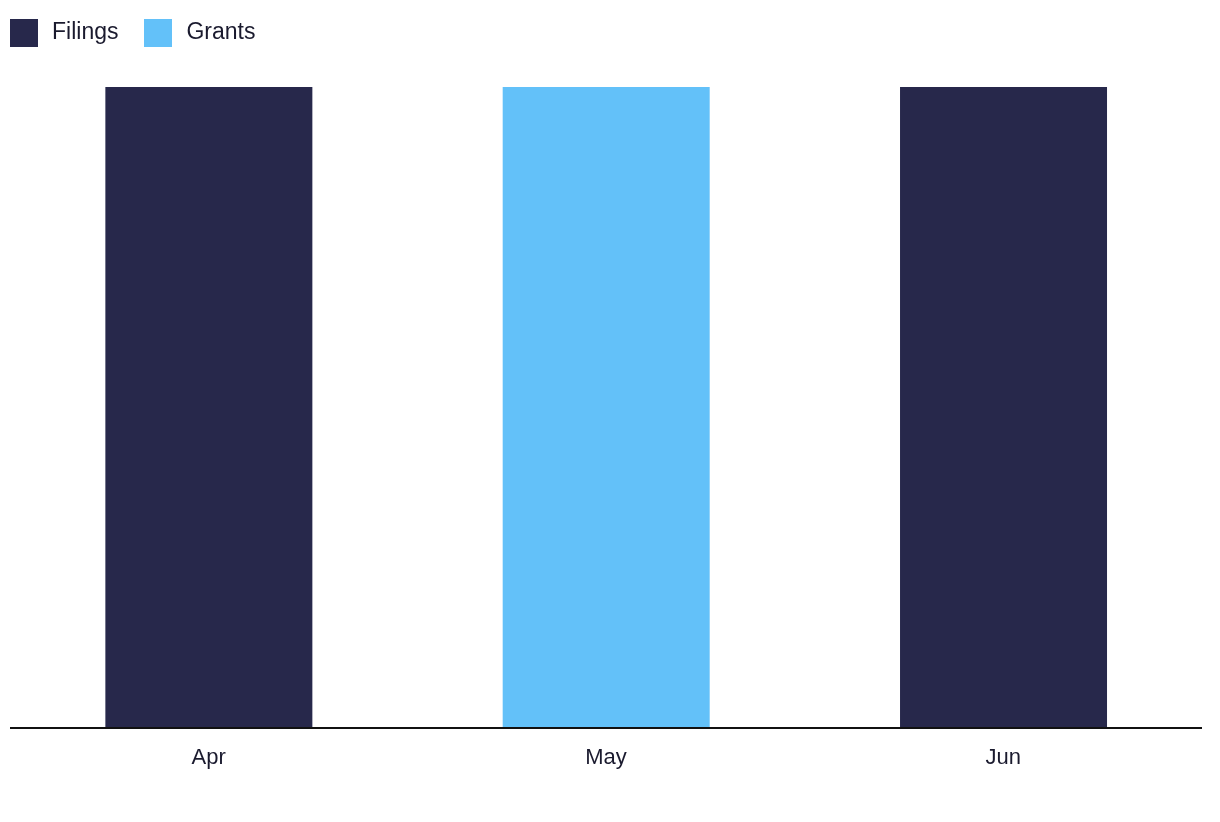  What do you see at coordinates (85, 31) in the screenshot?
I see `legend-label: Filings` at bounding box center [85, 31].